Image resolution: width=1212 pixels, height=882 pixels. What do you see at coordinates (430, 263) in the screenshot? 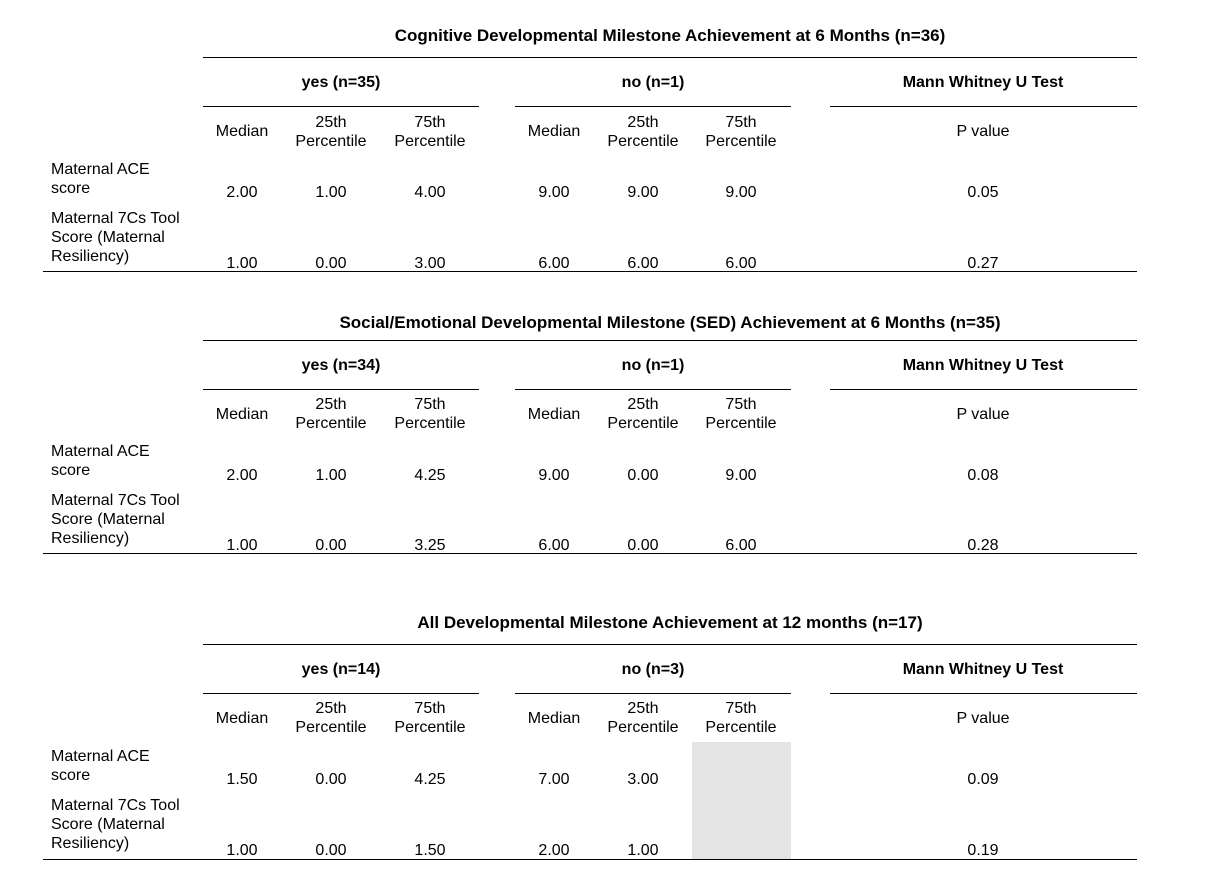
I see `cell-yes-p75: 3.00` at bounding box center [430, 263].